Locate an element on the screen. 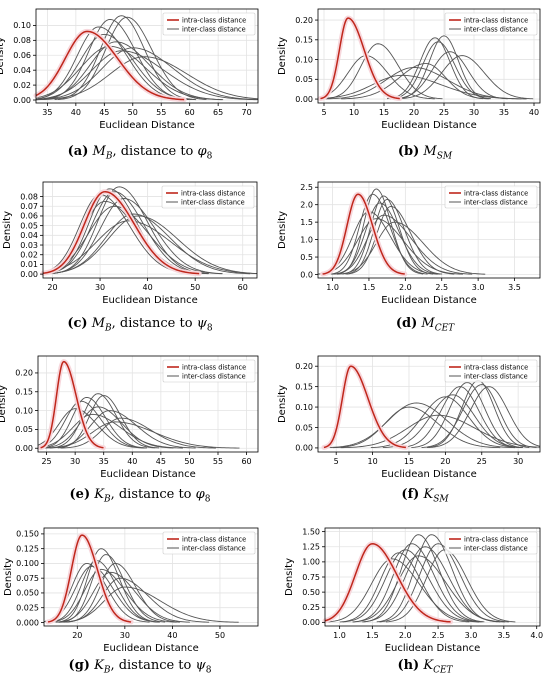 The width and height of the screenshot is (550, 690). panel-caption: (a) MB, distance to φ8 is located at coordinates (140, 153).